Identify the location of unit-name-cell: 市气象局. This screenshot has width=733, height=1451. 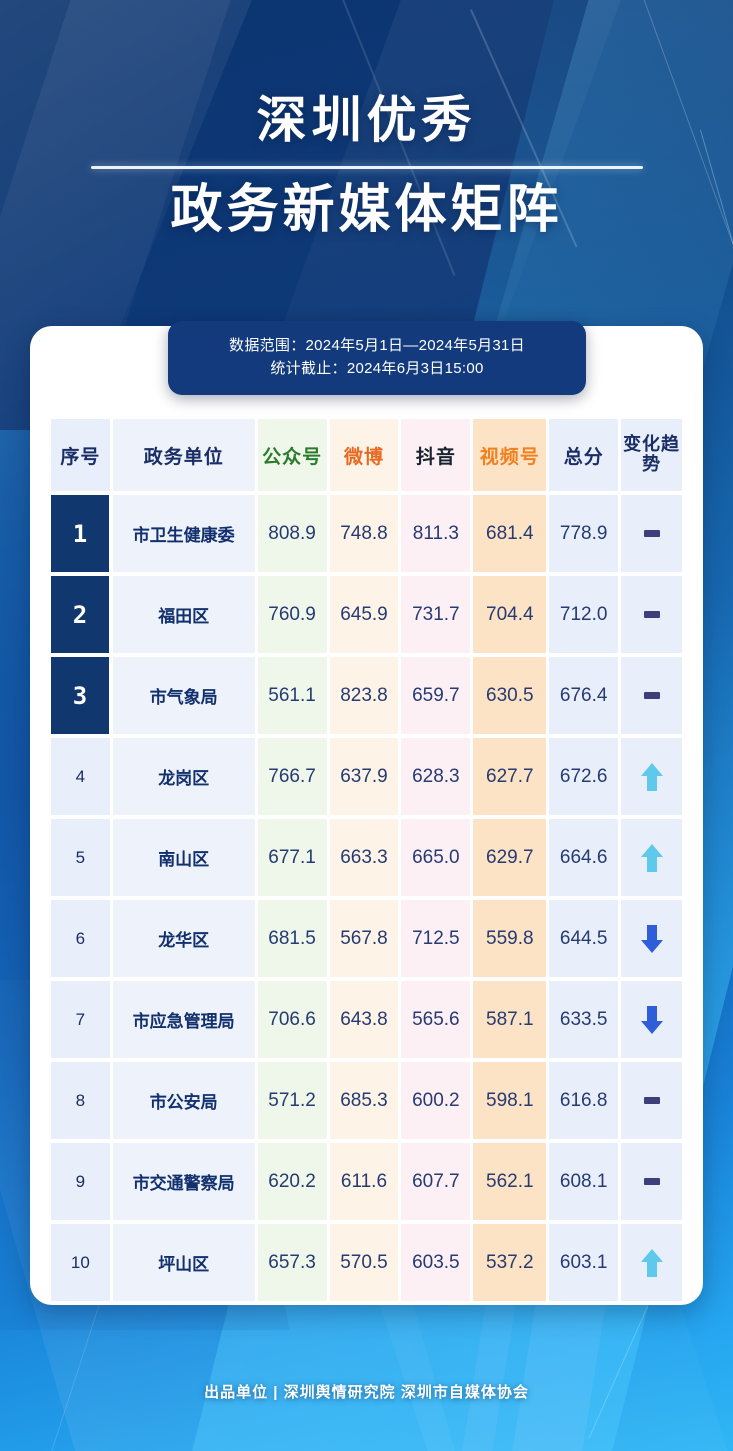
(183, 695).